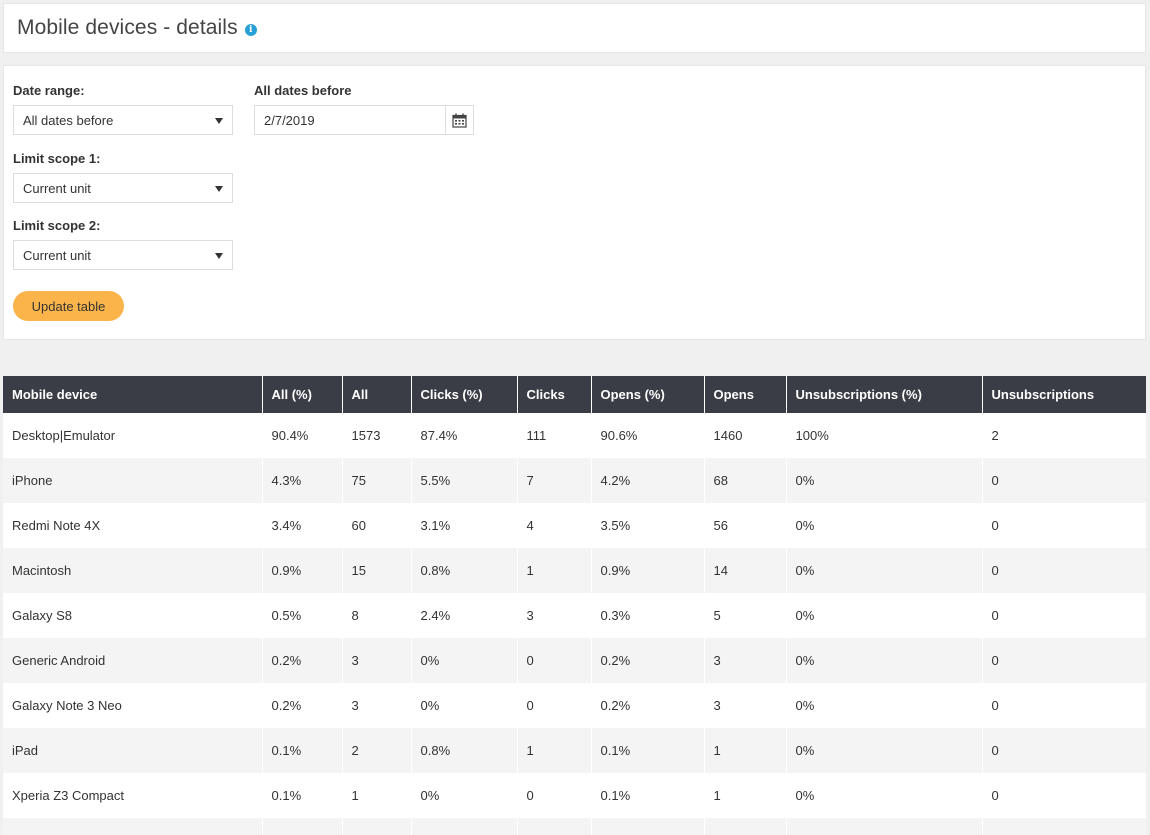  Describe the element at coordinates (364, 120) in the screenshot. I see `date-before-input: 2/7/2019` at that location.